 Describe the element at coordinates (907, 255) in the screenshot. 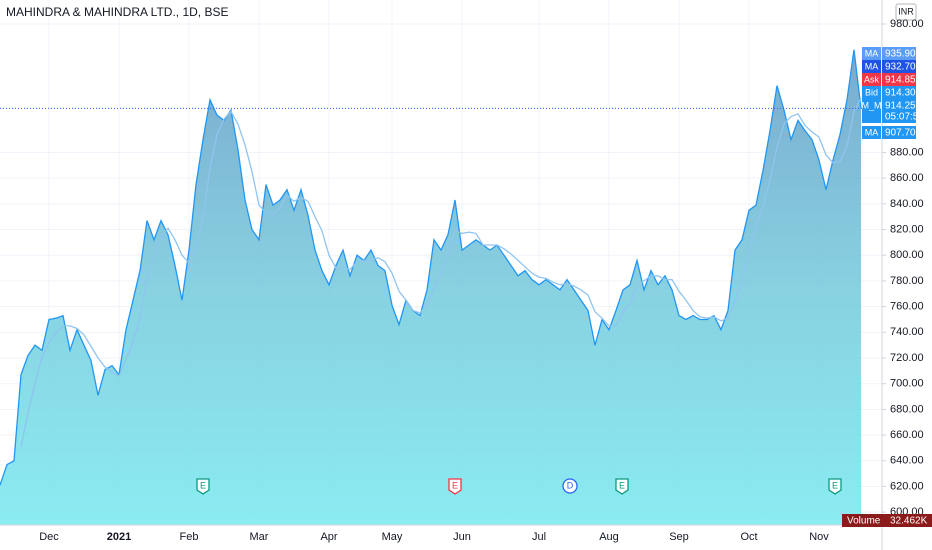

I see `y-tick-label: 800.00` at that location.